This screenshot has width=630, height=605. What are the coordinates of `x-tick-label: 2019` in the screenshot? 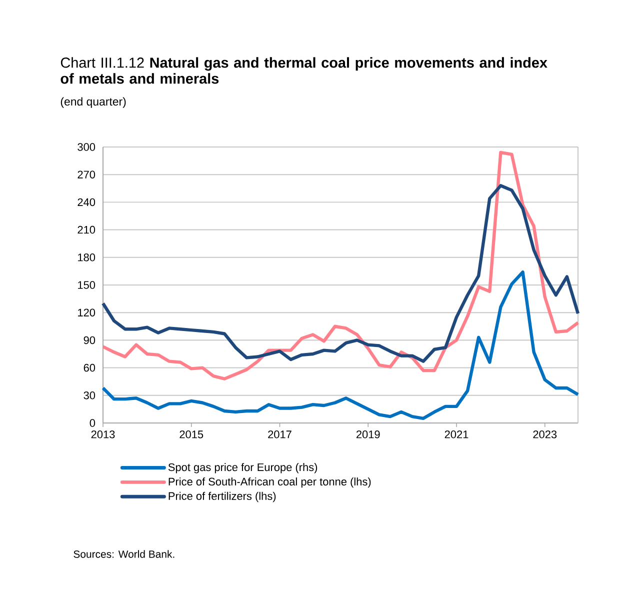 It's located at (368, 434).